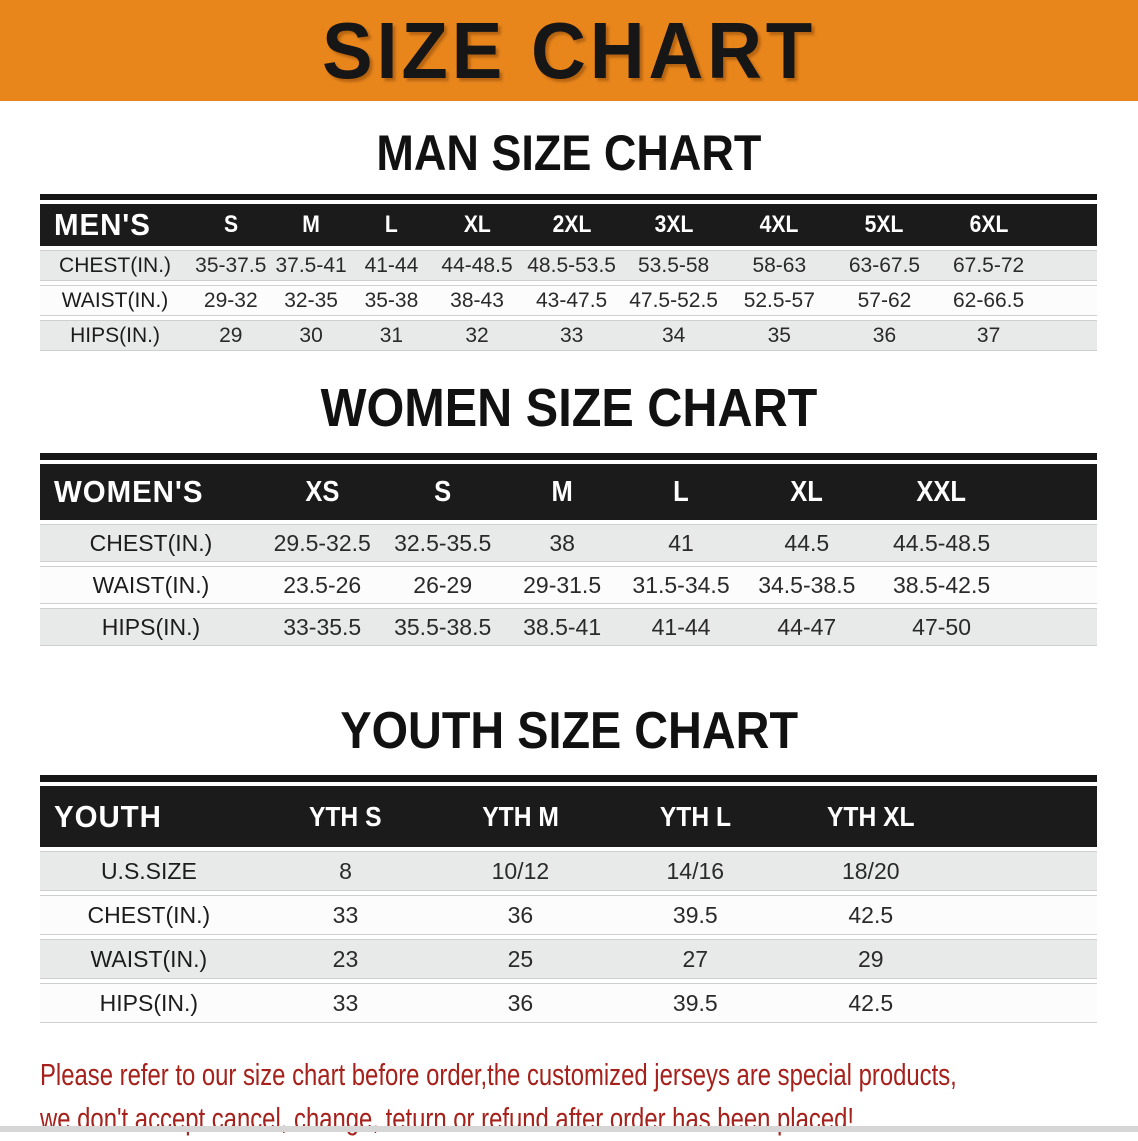  Describe the element at coordinates (569, 153) in the screenshot. I see `men-section-heading: MAN SIZE CHART` at that location.